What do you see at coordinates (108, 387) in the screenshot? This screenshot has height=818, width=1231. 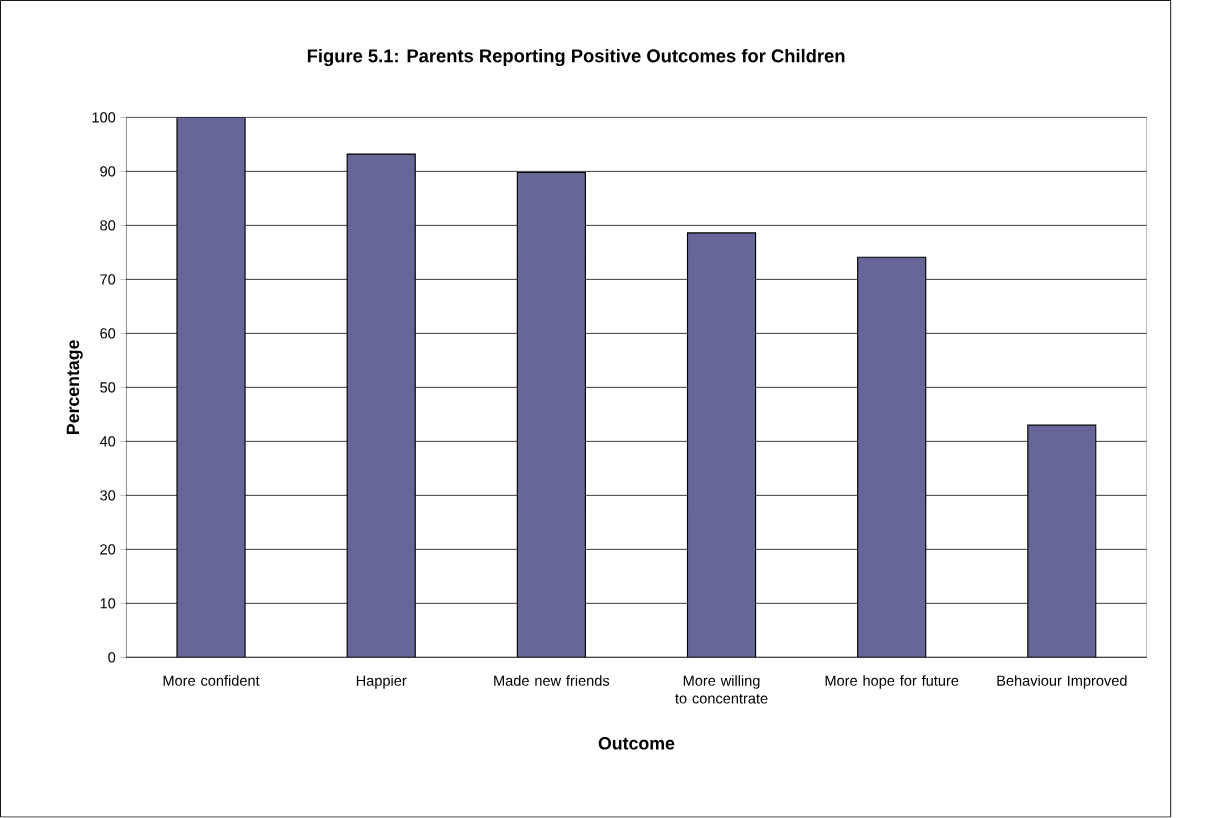 I see `y-tick-label: 50` at bounding box center [108, 387].